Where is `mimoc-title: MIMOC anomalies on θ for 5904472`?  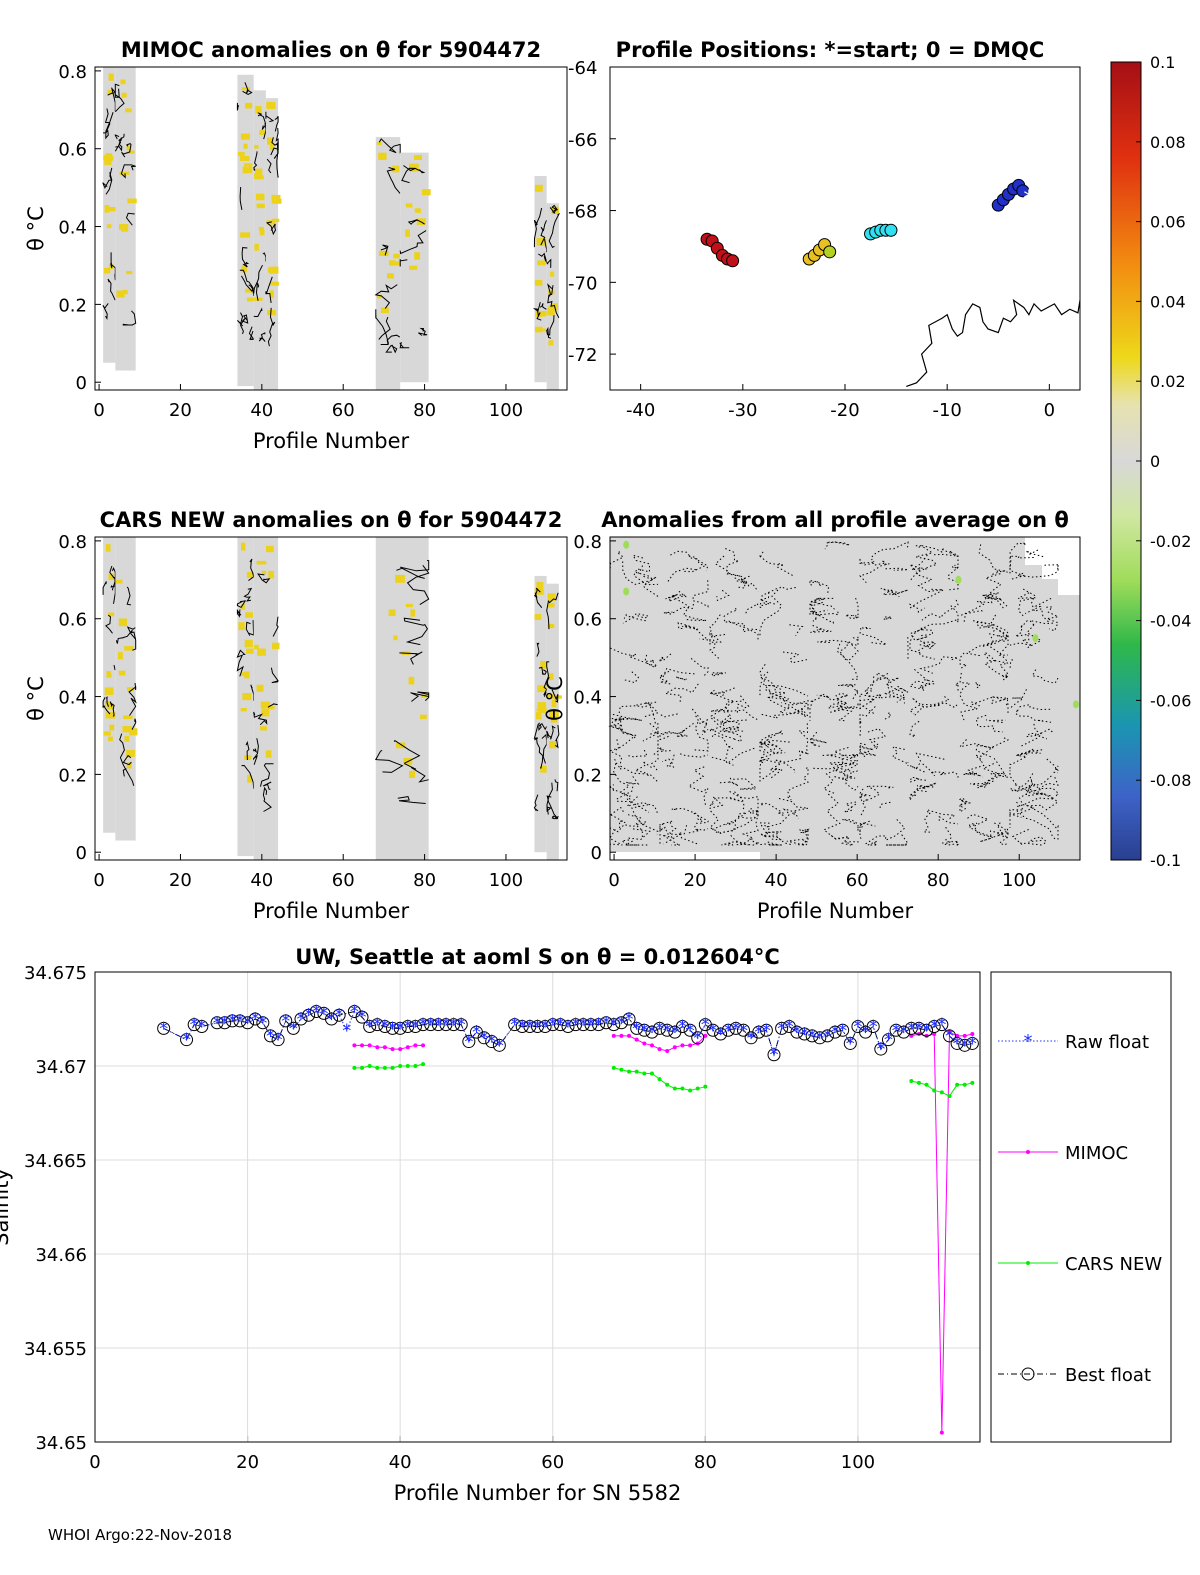
mimoc-title: MIMOC anomalies on θ for 5904472 is located at coordinates (331, 50).